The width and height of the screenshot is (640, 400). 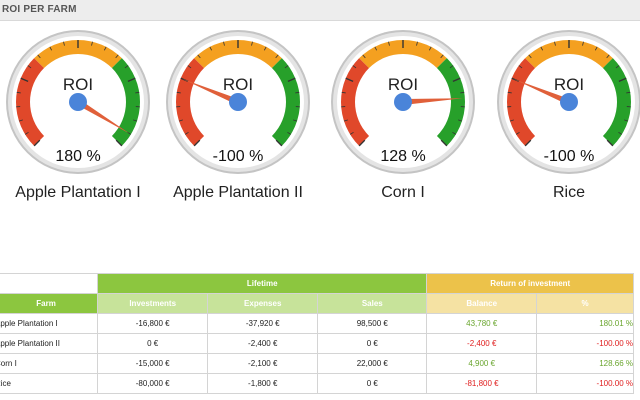 What do you see at coordinates (481, 303) in the screenshot?
I see `col-balance-header: Balance` at bounding box center [481, 303].